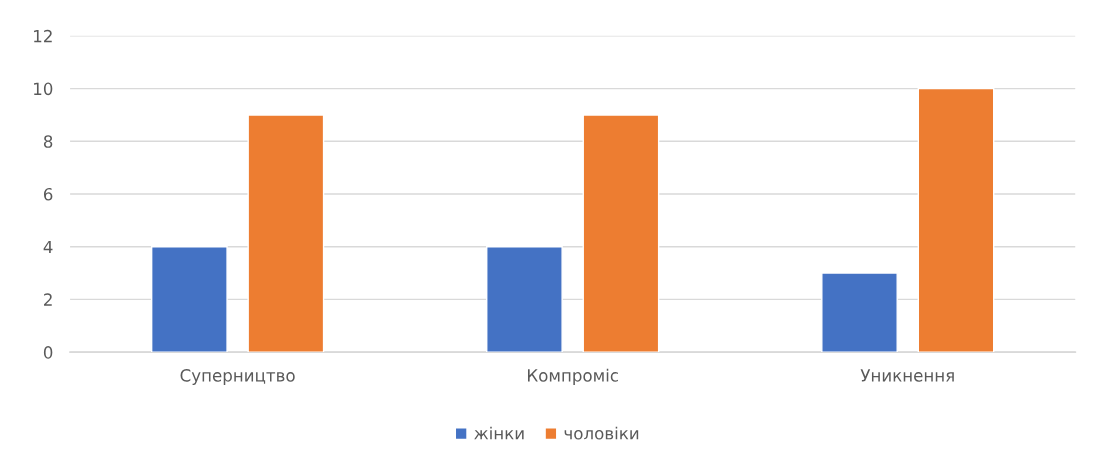 Image resolution: width=1095 pixels, height=472 pixels. Describe the element at coordinates (43, 36) in the screenshot. I see `y-tick-label: 12` at that location.